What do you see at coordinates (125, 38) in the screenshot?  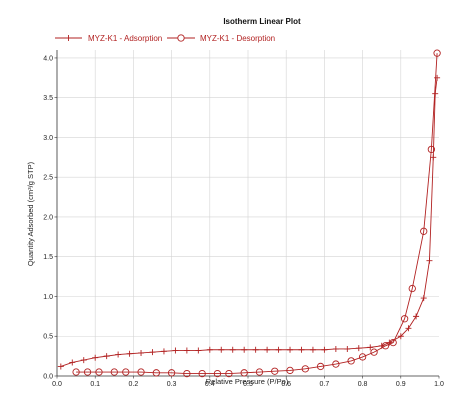 I see `legend-label-adsorption: MYZ-K1 - Adsorption` at bounding box center [125, 38].